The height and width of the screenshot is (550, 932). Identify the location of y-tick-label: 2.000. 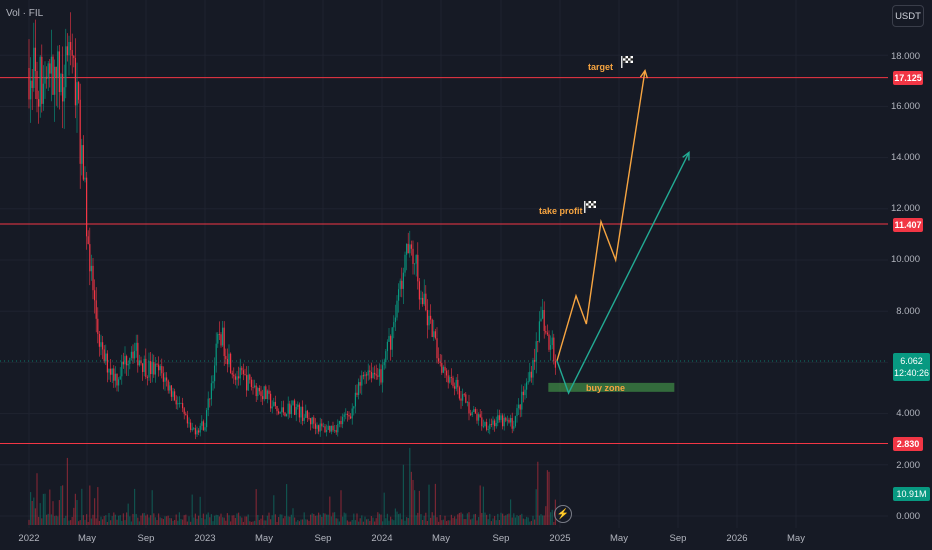
(908, 465).